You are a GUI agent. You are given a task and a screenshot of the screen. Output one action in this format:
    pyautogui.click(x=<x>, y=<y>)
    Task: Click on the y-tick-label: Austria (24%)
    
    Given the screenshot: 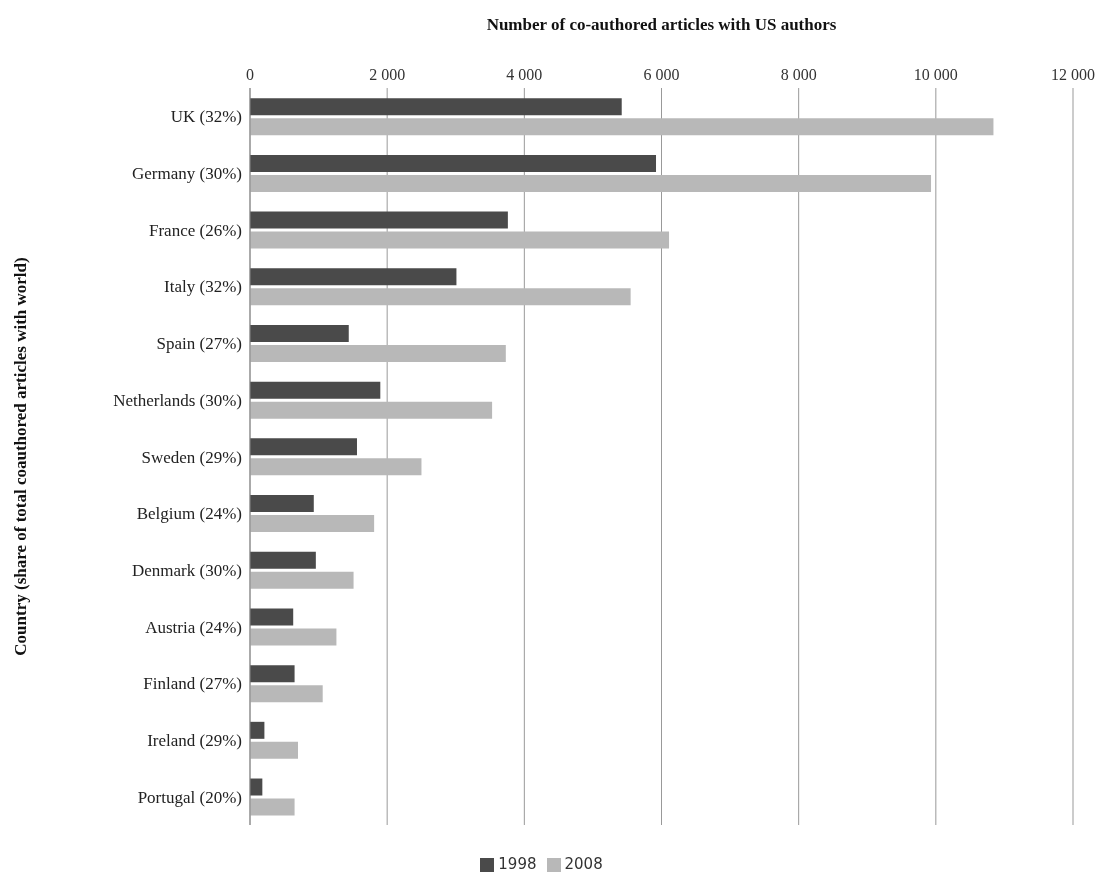 What is the action you would take?
    pyautogui.click(x=193, y=627)
    